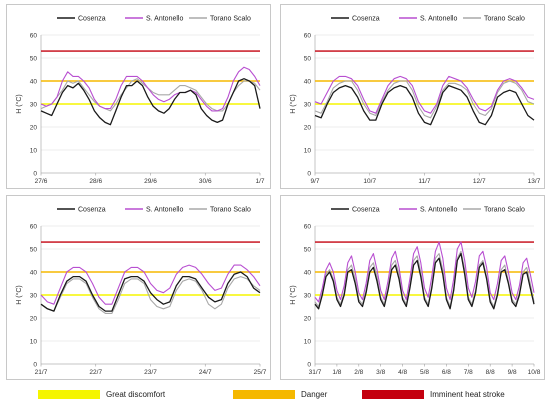 The height and width of the screenshot is (408, 550). What do you see at coordinates (205, 181) in the screenshot?
I see `x-tick-label: 30/6` at bounding box center [205, 181].